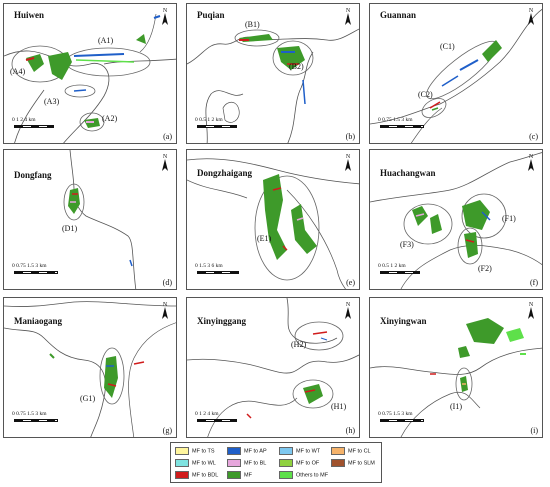 This screenshot has height=487, width=550. What do you see at coordinates (353, 463) in the screenshot?
I see `legend-item: MF to SLM` at bounding box center [353, 463].